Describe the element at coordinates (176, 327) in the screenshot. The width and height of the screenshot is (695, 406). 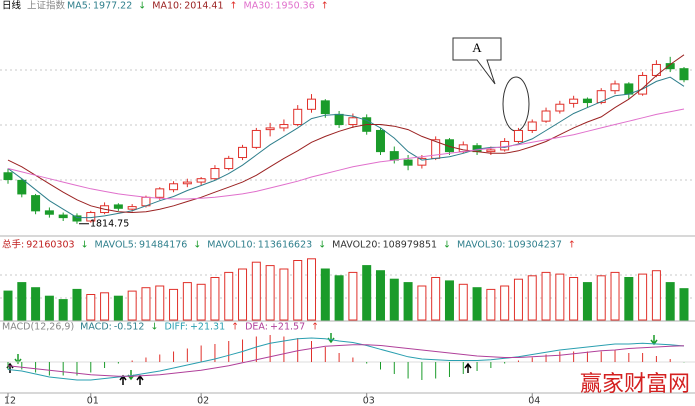
I see `legend-name: DIFF:` at that location.